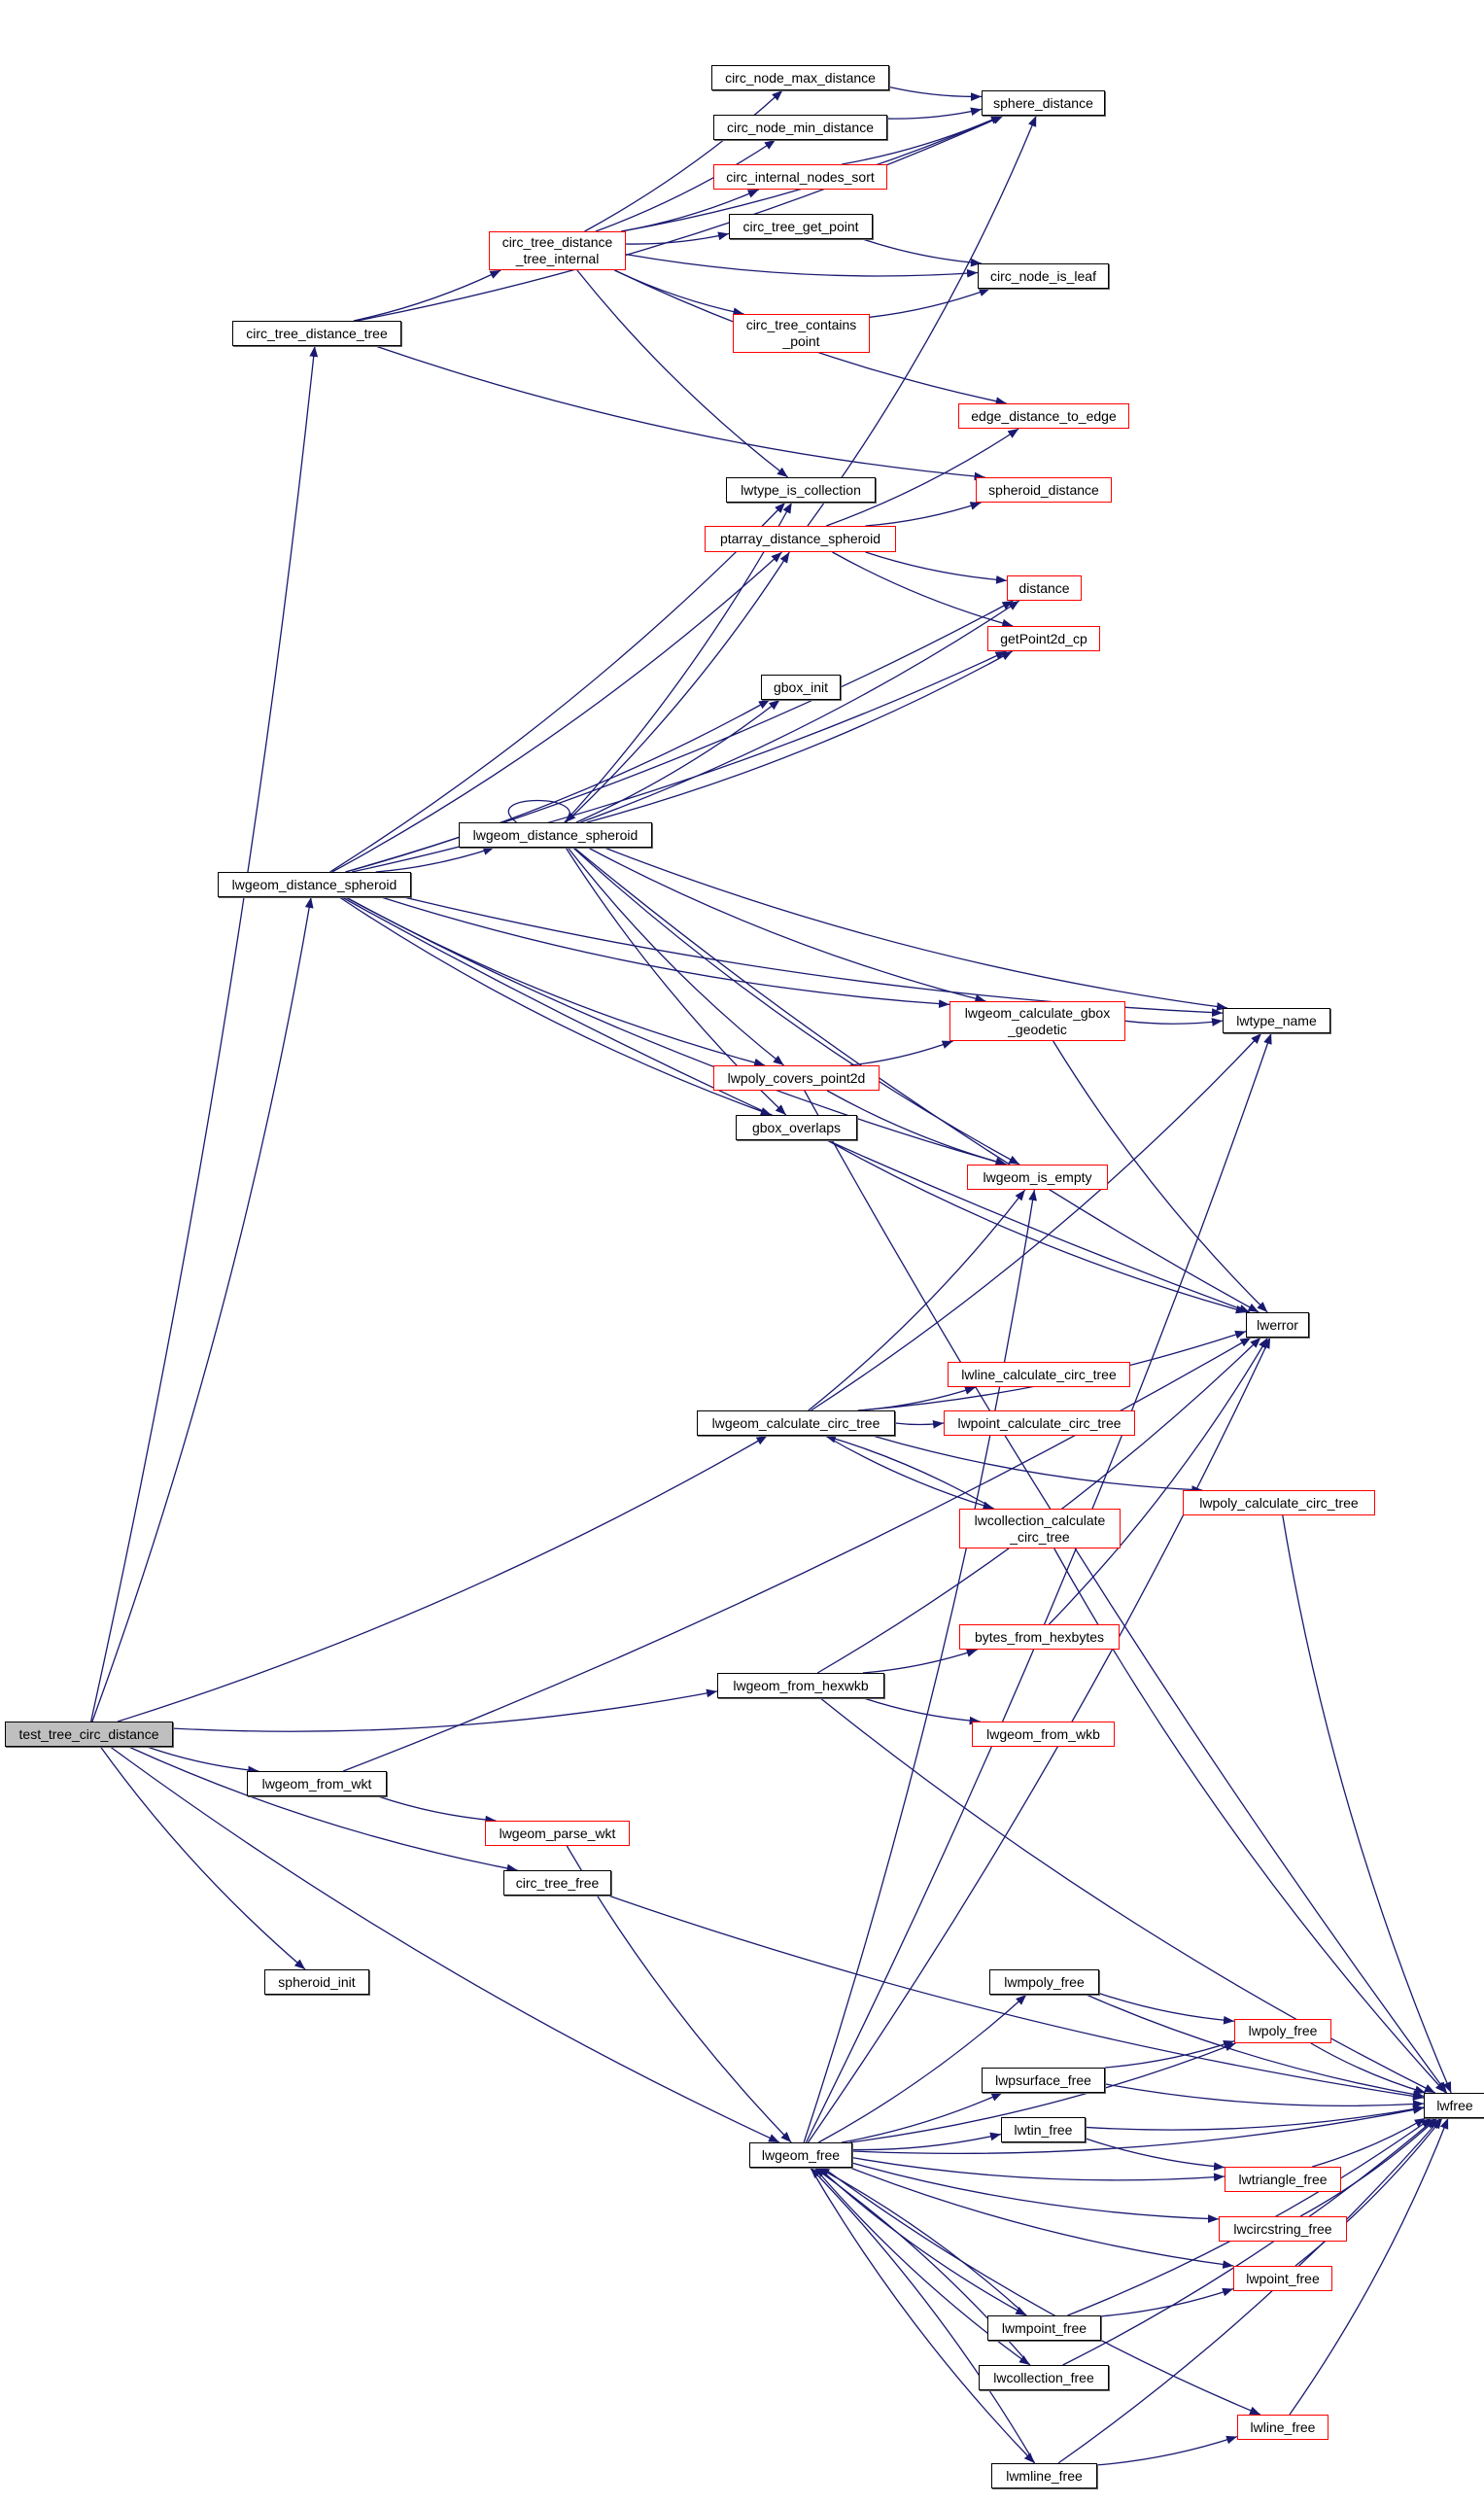 The height and width of the screenshot is (2505, 1484). Describe the element at coordinates (202, 1309) in the screenshot. I see `edge-test-tree-circ-distance-to-lwgeom-distance-spheroid-b` at that location.